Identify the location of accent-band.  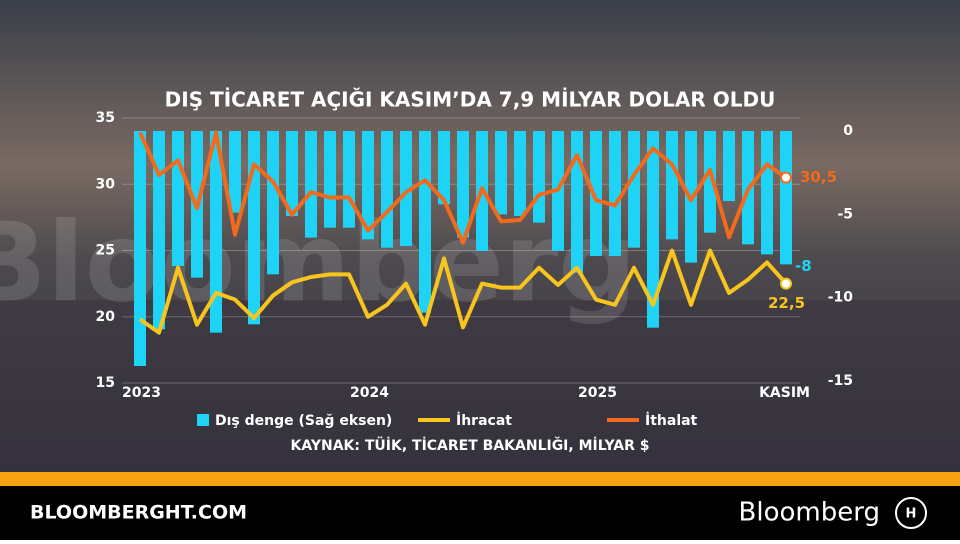
(480, 479).